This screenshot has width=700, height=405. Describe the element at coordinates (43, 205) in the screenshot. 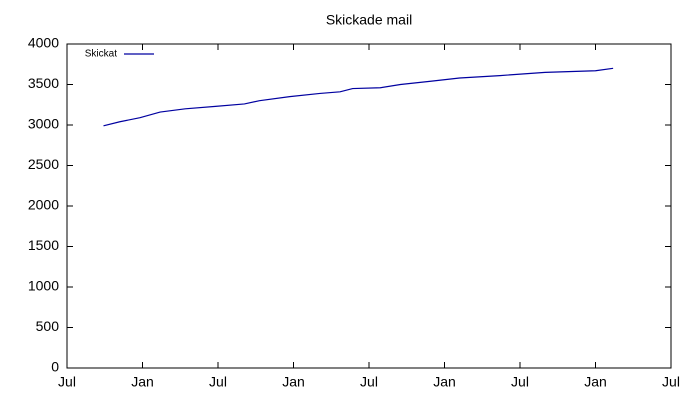

I see `y-tick-label: 2000` at that location.